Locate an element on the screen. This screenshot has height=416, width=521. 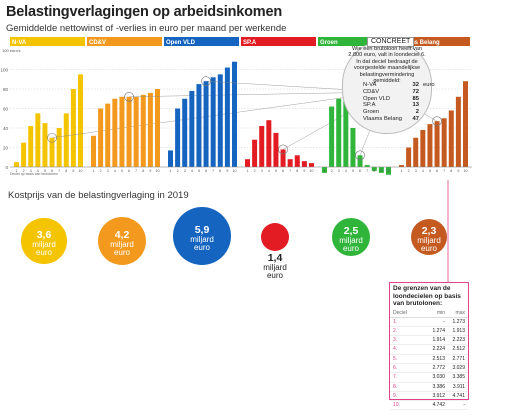
series-name: N-VA is located at coordinates (19, 43).